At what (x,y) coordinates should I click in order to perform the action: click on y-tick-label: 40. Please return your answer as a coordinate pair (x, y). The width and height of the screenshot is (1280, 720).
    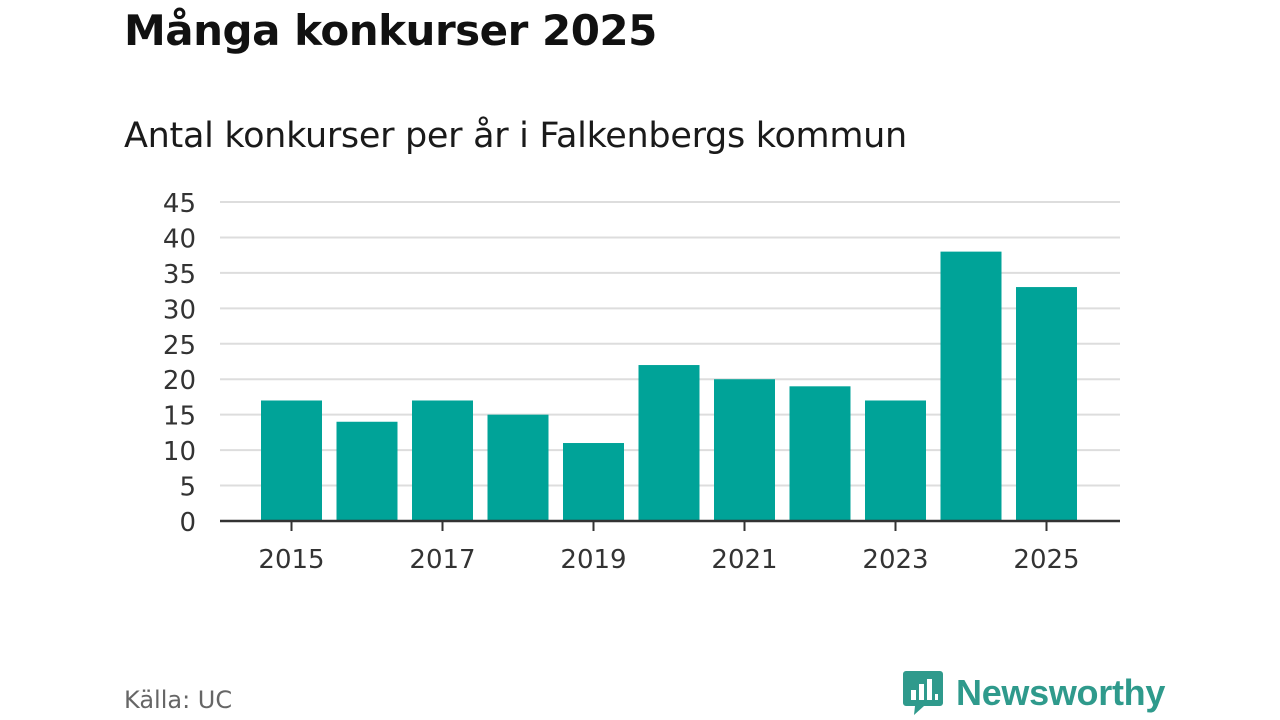
    Looking at the image, I should click on (179, 239).